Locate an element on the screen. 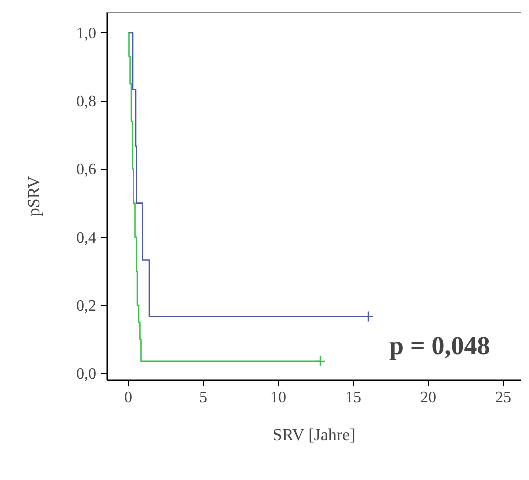 The image size is (529, 480). y-tick-label: 0,2 is located at coordinates (86, 307).